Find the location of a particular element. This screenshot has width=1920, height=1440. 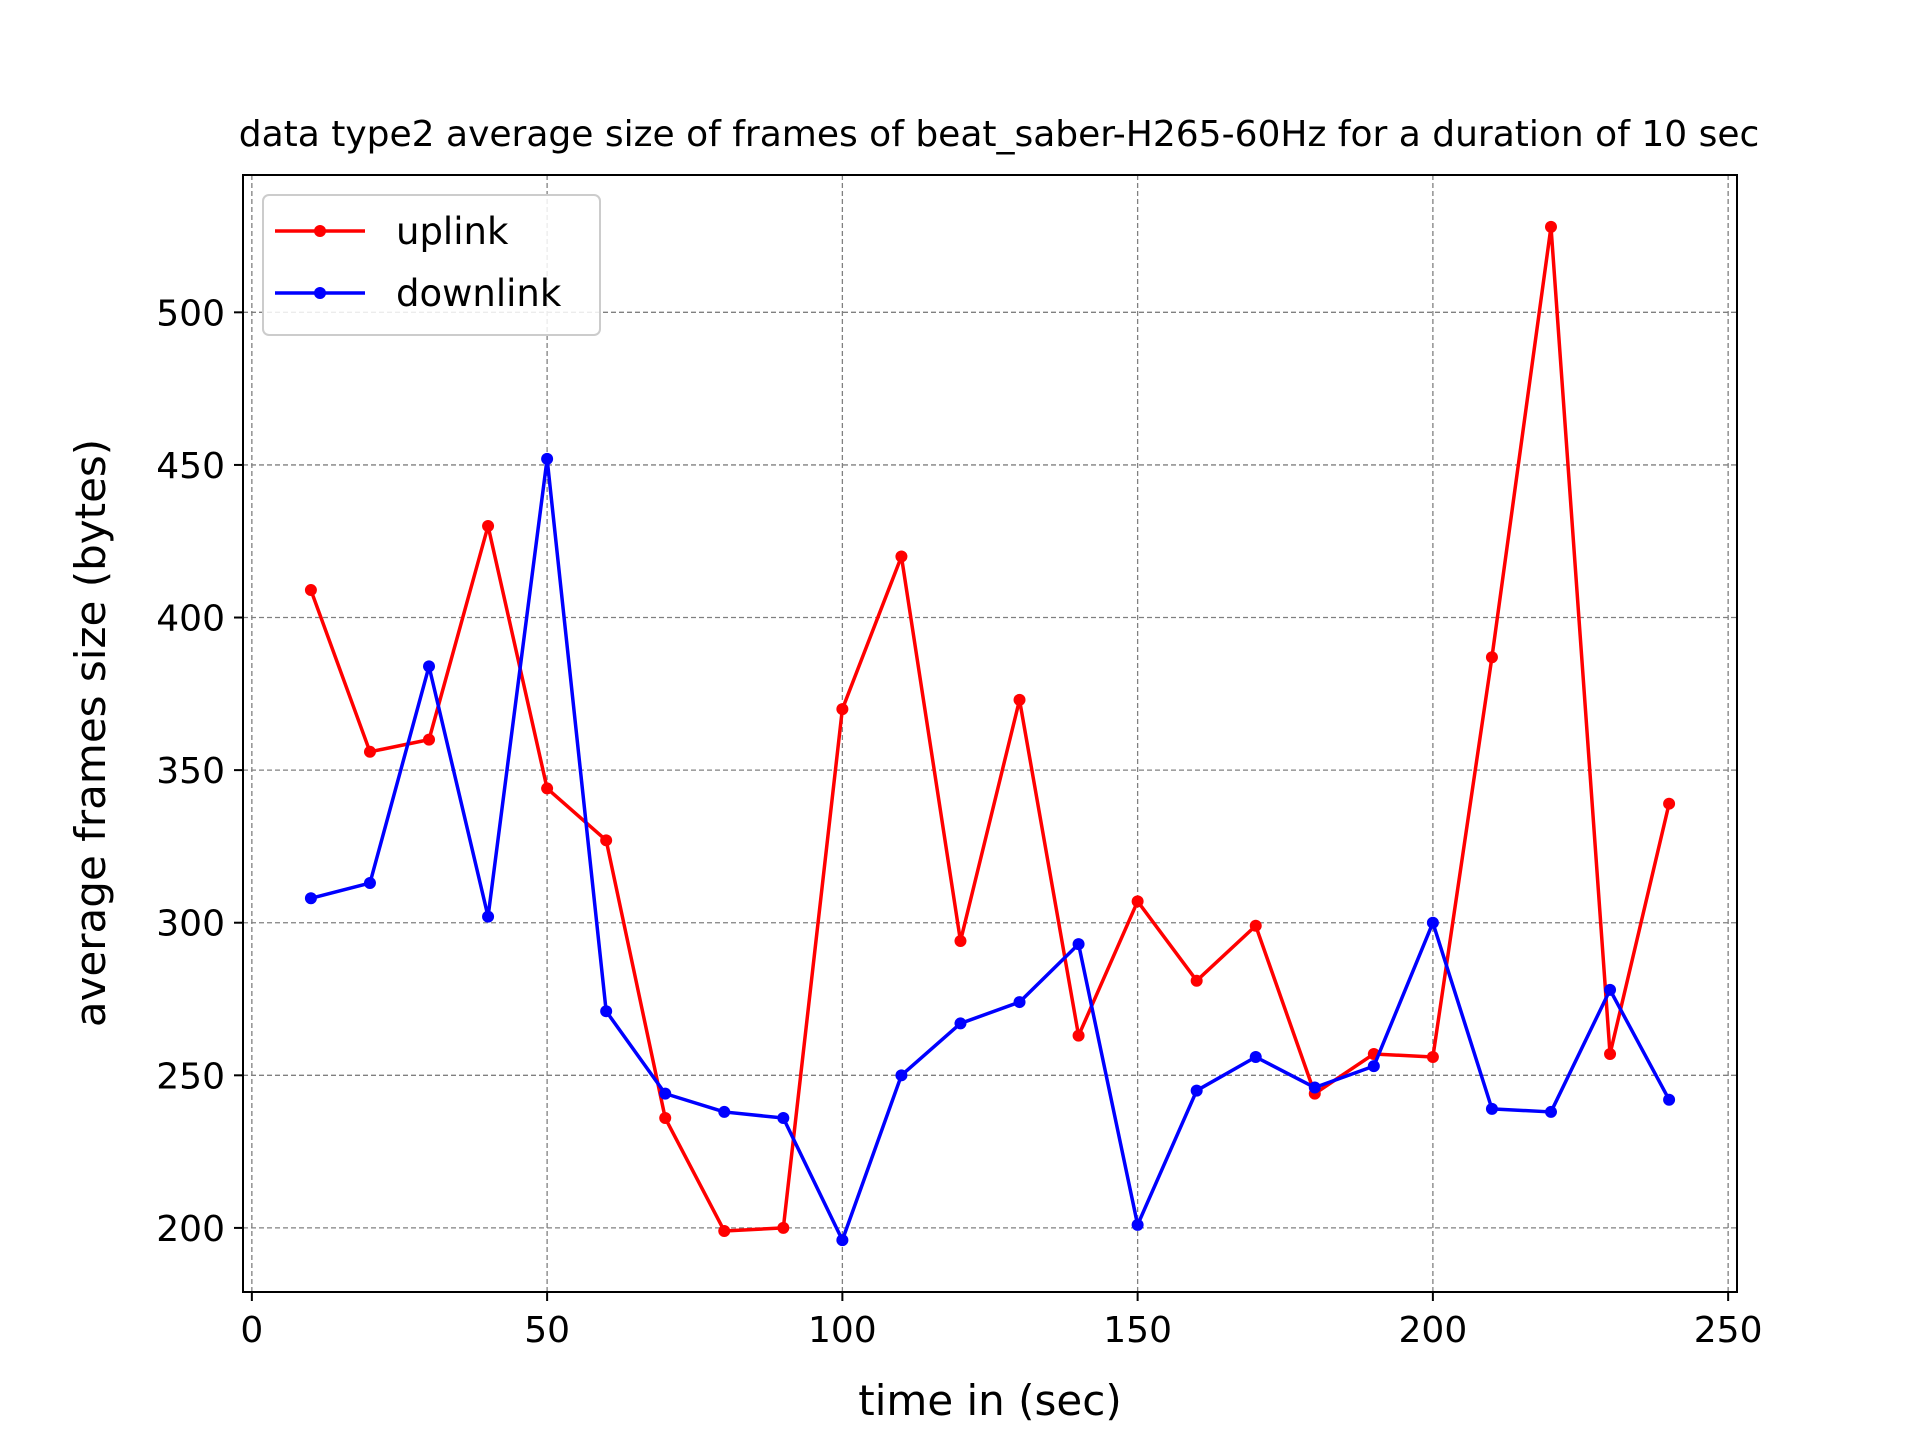

x-tick-label: 150 is located at coordinates (1137, 1330).